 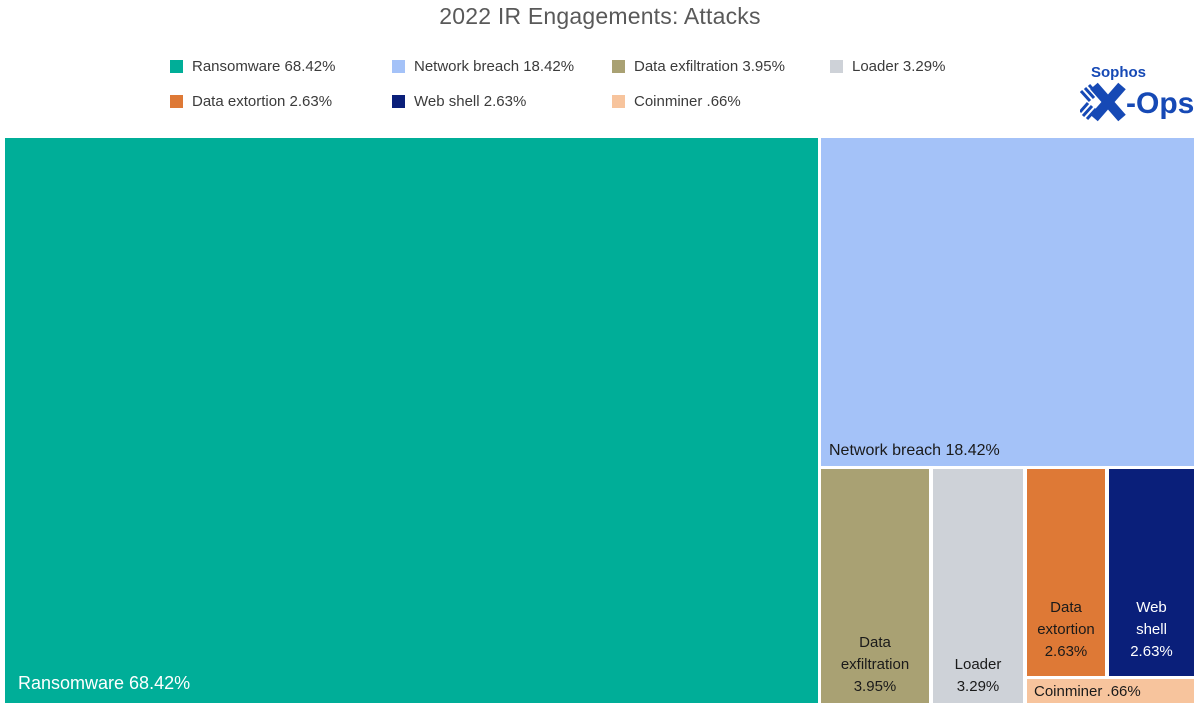 I want to click on legend-swatch-coinminer, so click(x=618, y=101).